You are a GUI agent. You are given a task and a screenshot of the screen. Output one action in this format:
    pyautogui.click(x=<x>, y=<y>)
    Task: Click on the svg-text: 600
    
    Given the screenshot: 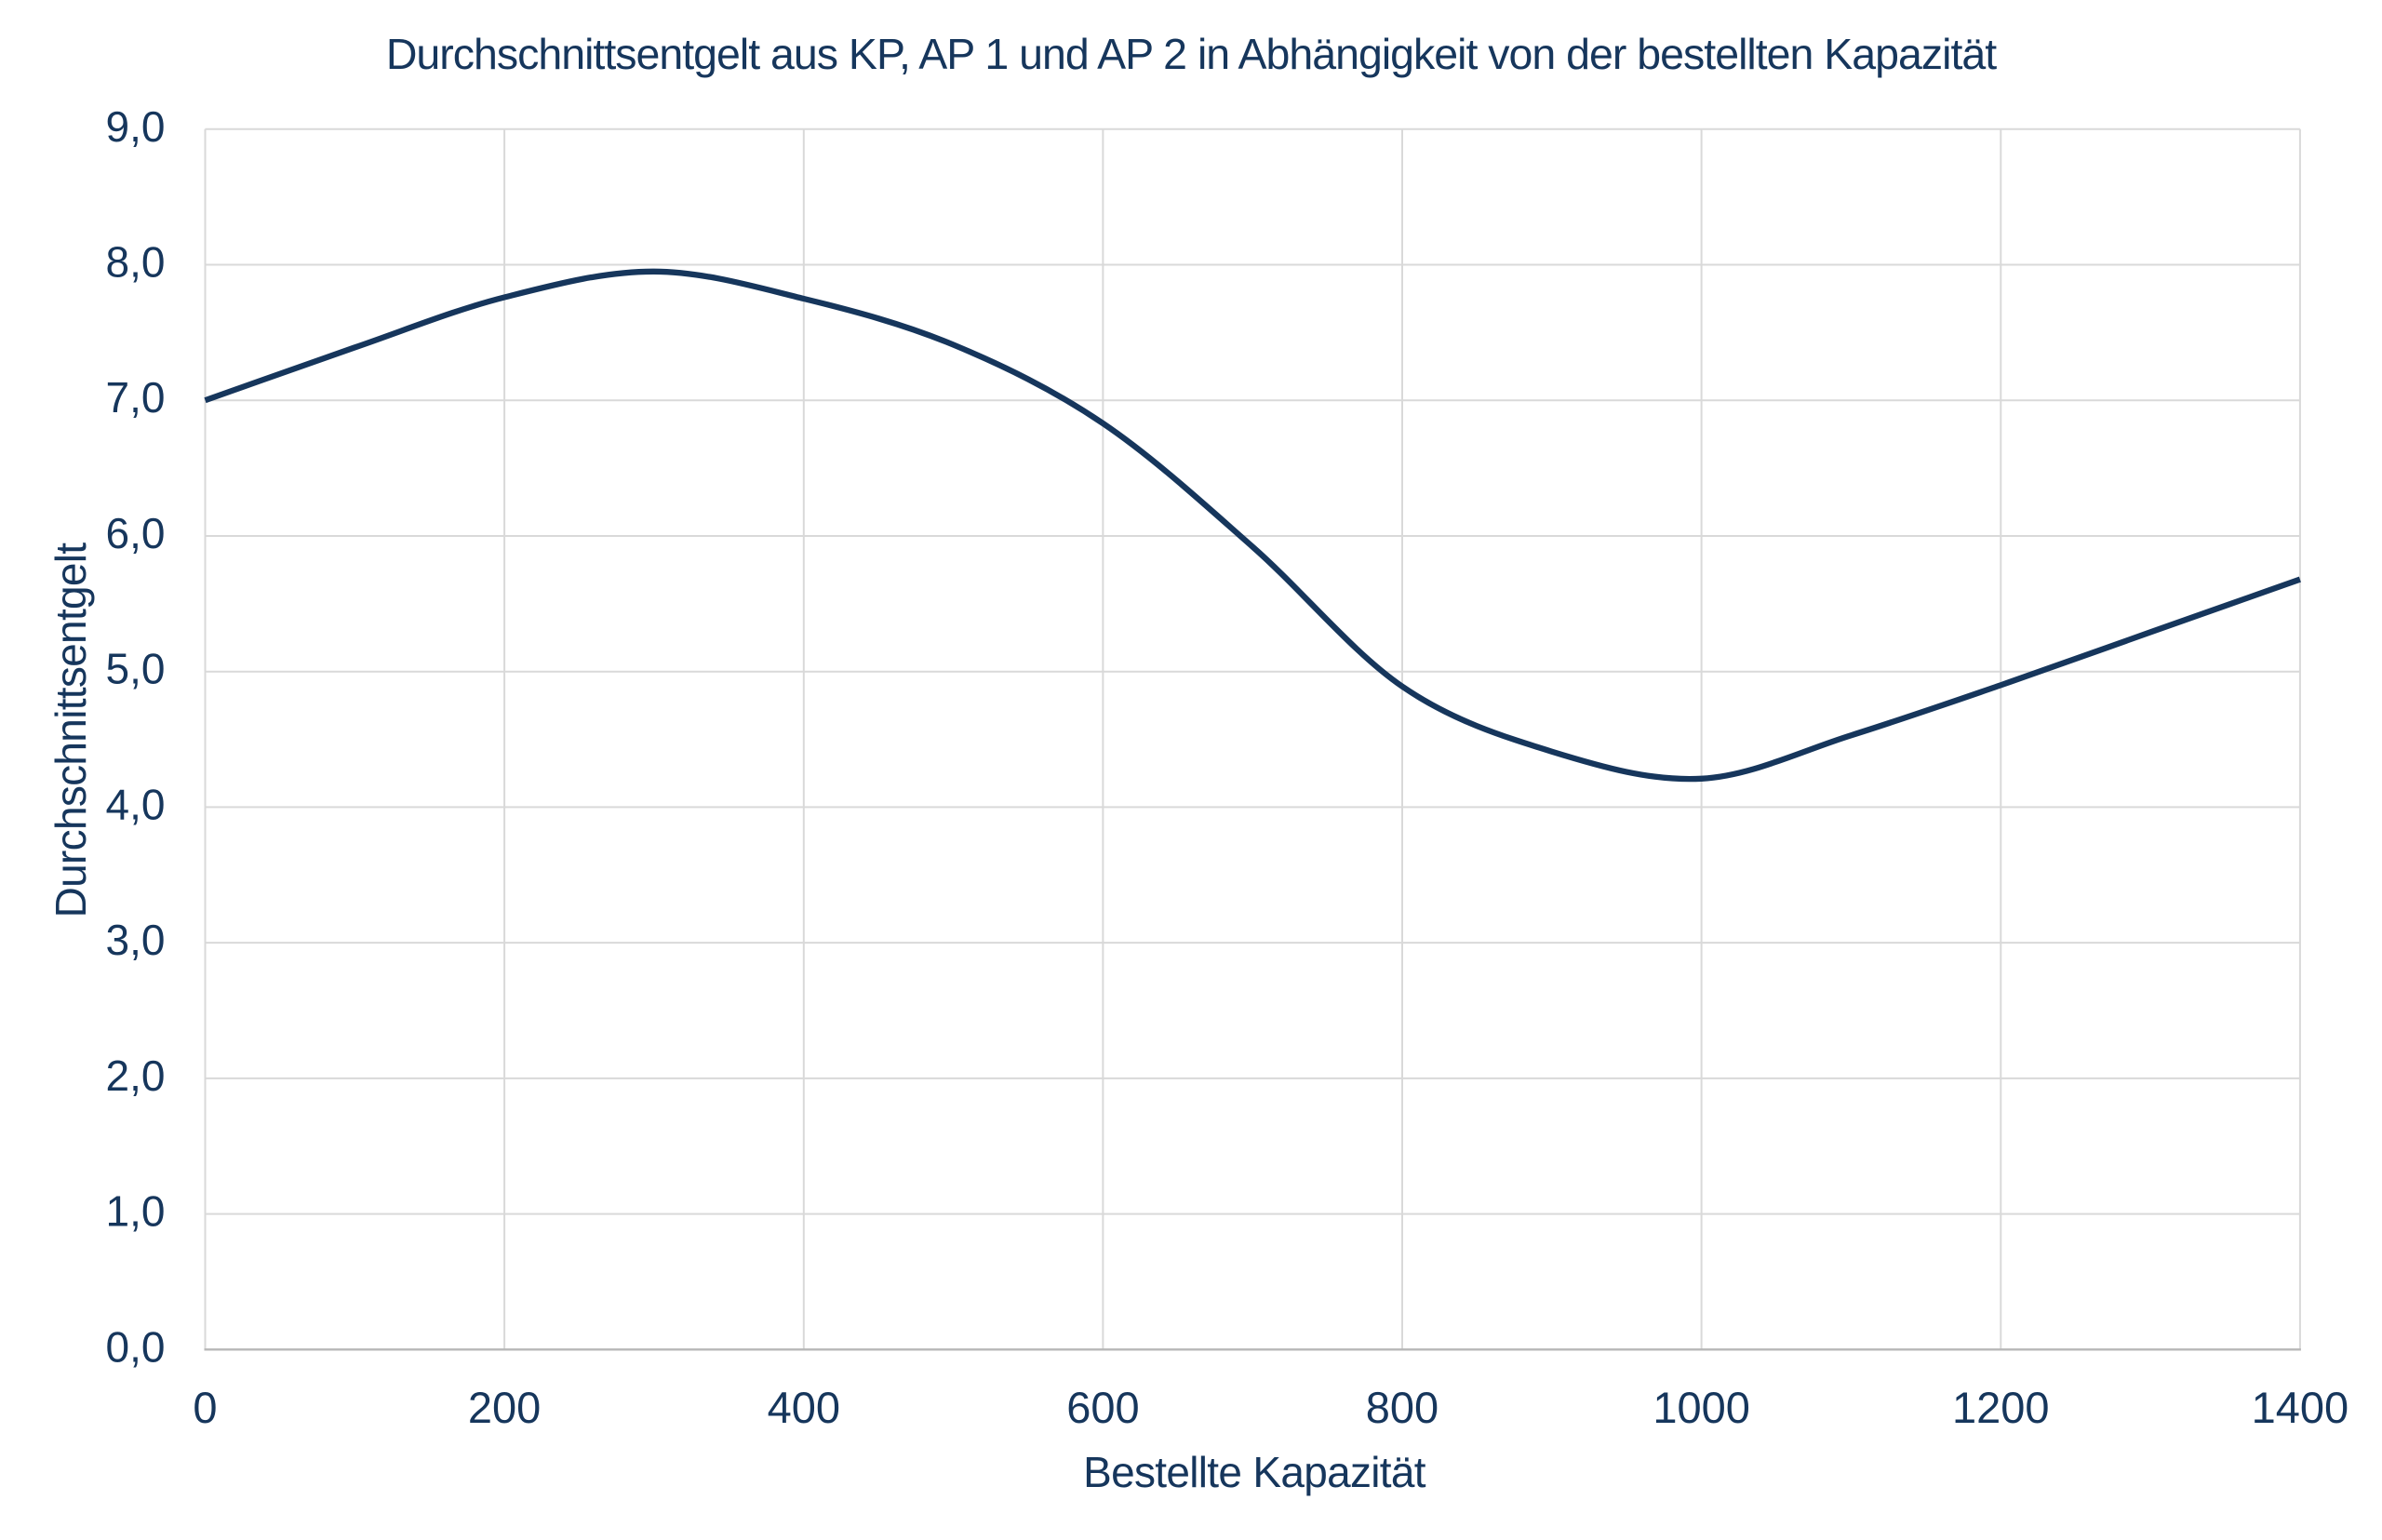 What is the action you would take?
    pyautogui.click(x=1102, y=1407)
    